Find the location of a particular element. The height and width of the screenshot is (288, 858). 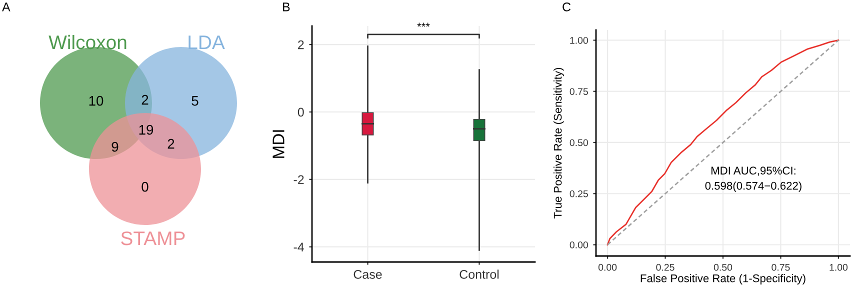

text: STAMP is located at coordinates (153, 238).